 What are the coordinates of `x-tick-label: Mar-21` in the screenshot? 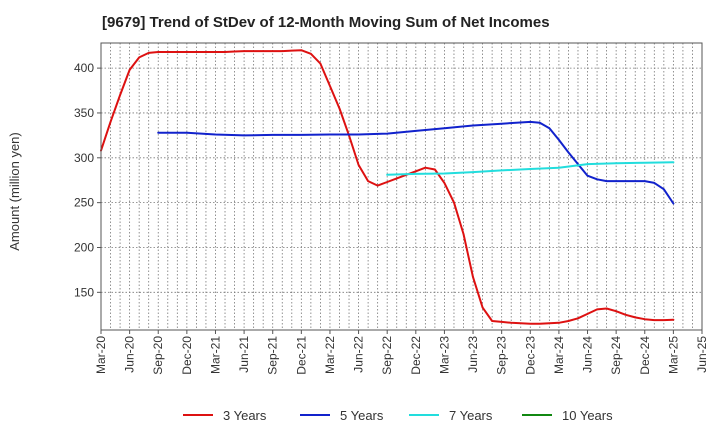 It's located at (215, 355).